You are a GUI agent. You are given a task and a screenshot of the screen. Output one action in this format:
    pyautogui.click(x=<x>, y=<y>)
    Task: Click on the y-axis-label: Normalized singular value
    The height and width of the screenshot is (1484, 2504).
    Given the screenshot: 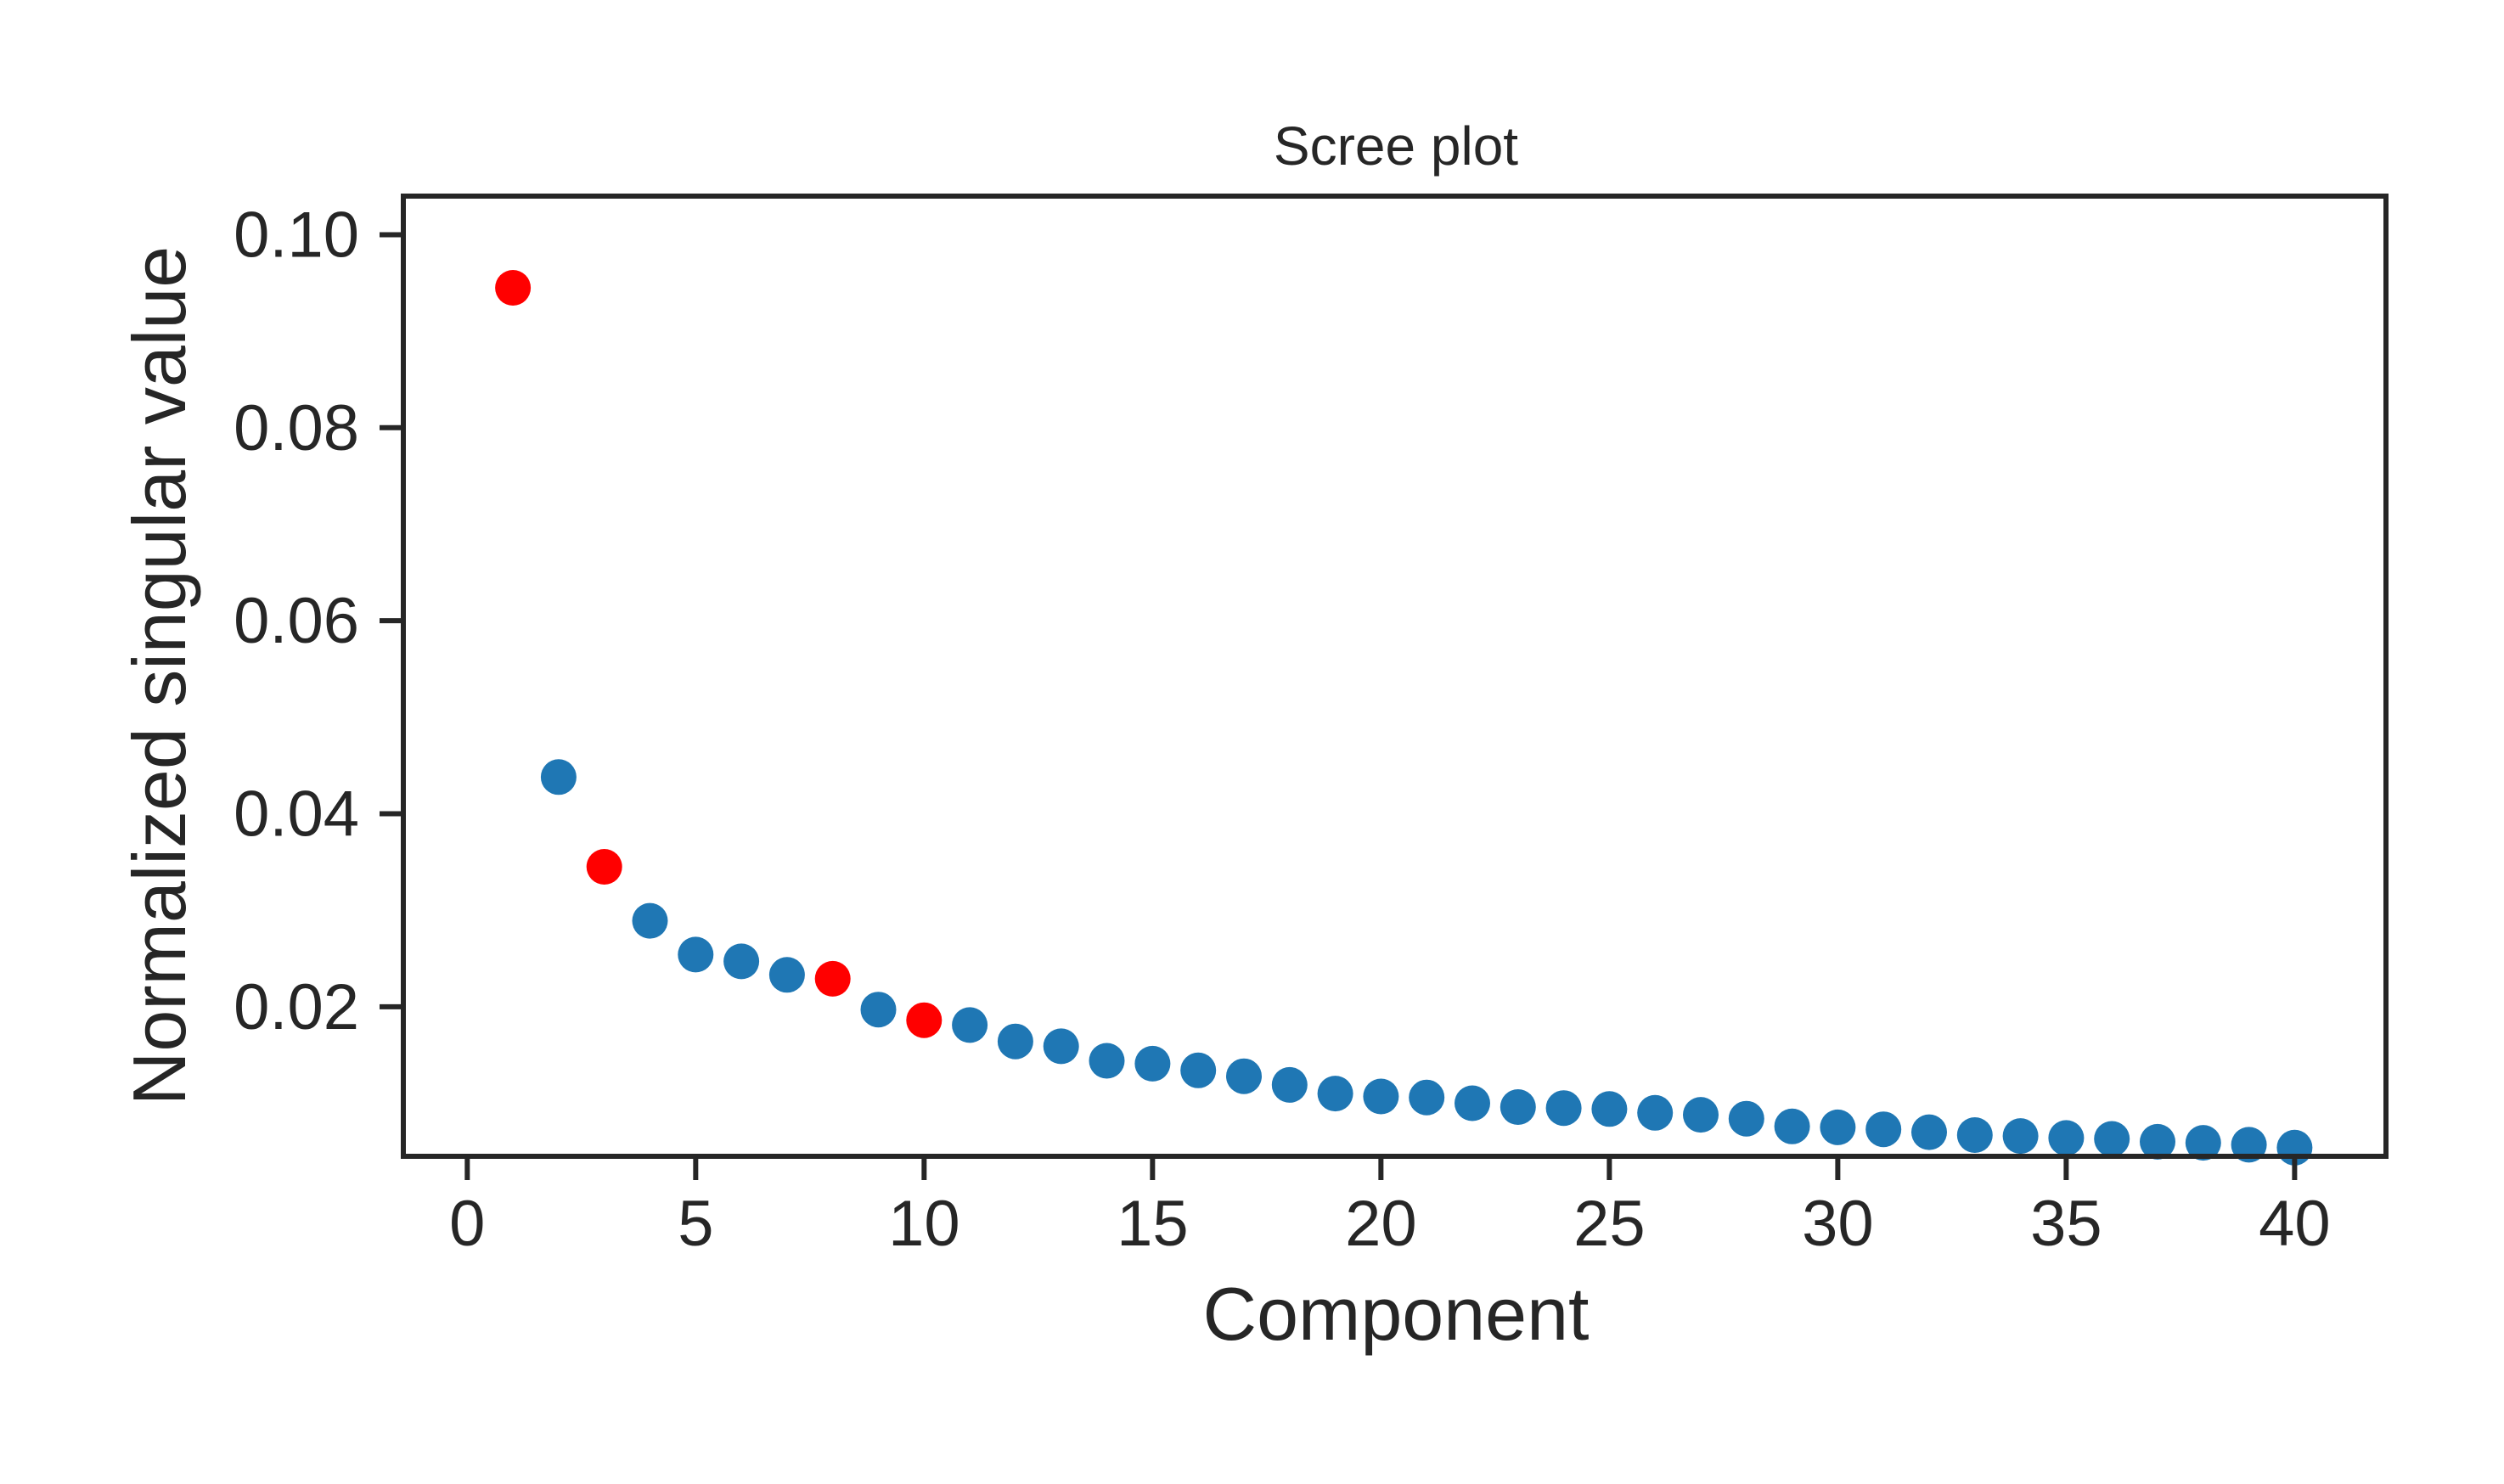 What is the action you would take?
    pyautogui.click(x=159, y=675)
    